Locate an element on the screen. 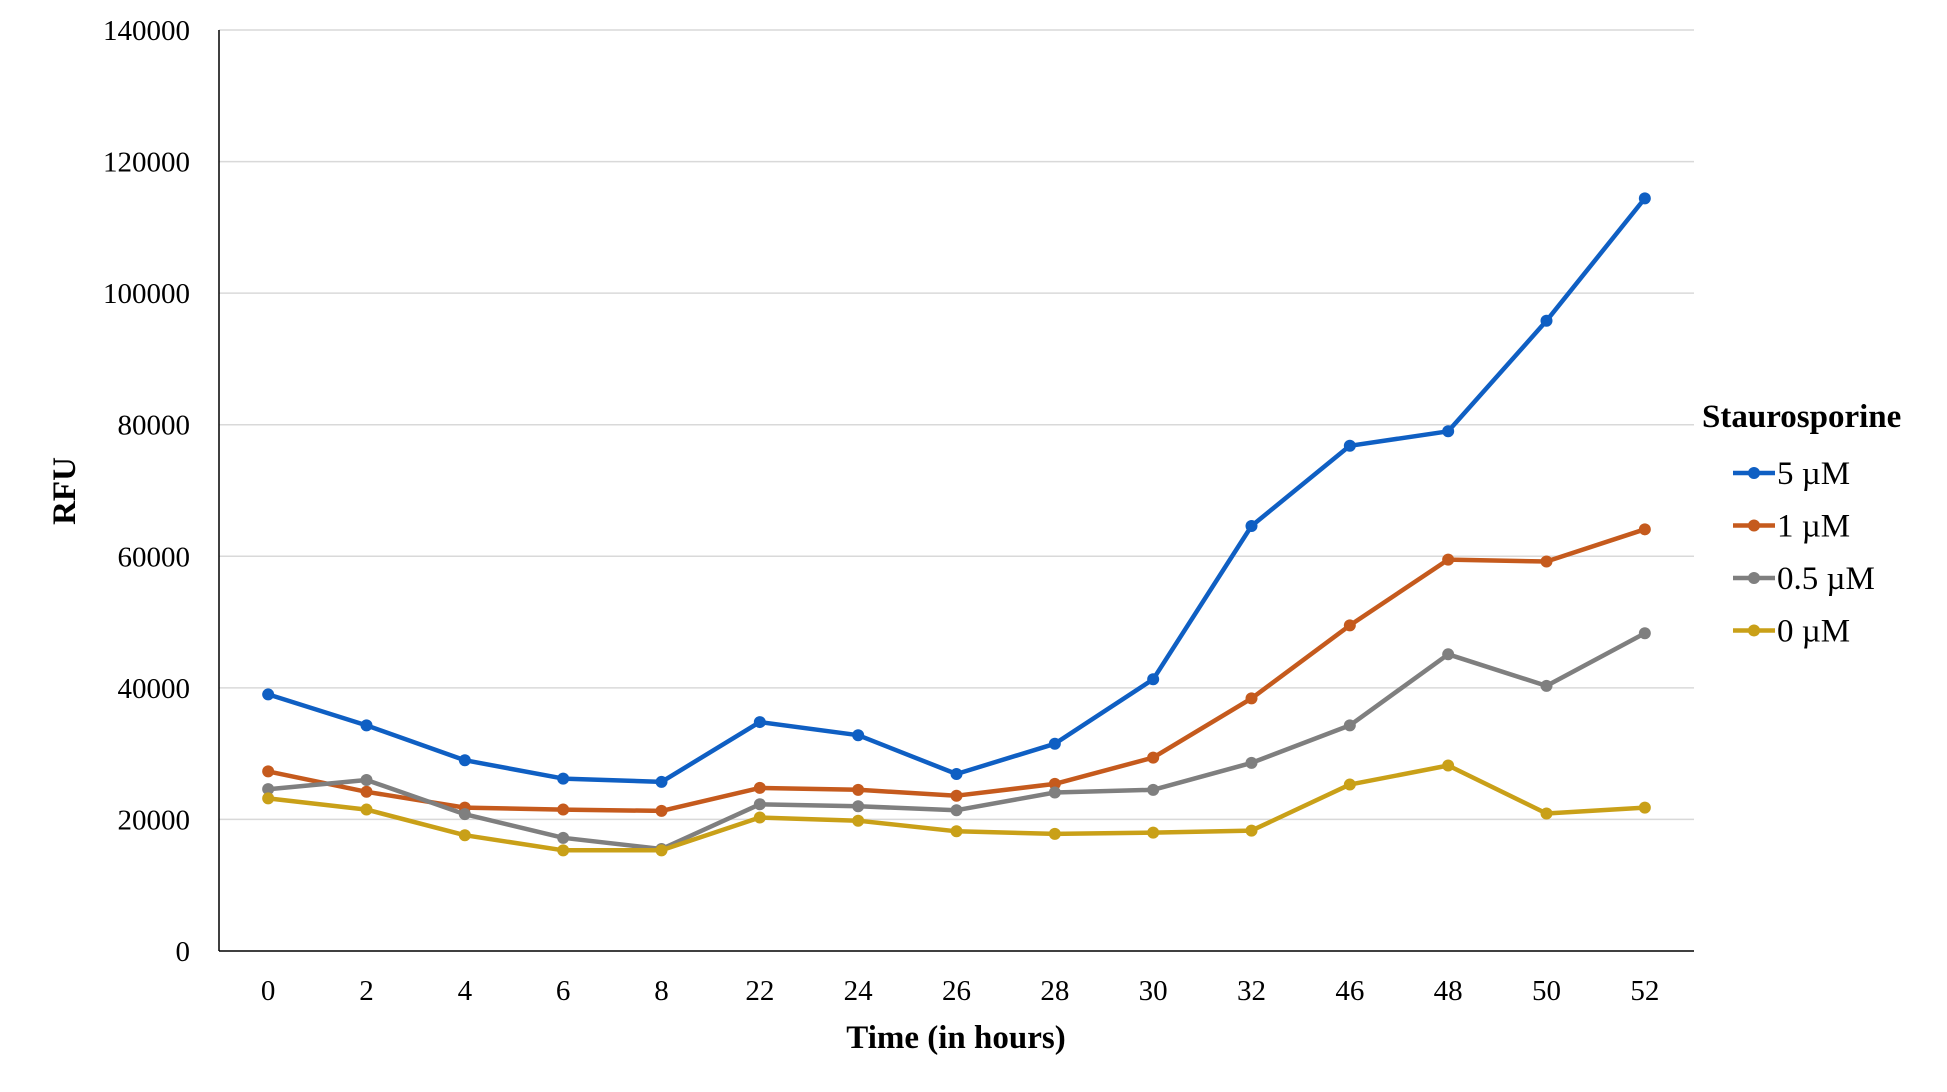 The height and width of the screenshot is (1092, 1947). x-tick-label: 4 is located at coordinates (465, 991).